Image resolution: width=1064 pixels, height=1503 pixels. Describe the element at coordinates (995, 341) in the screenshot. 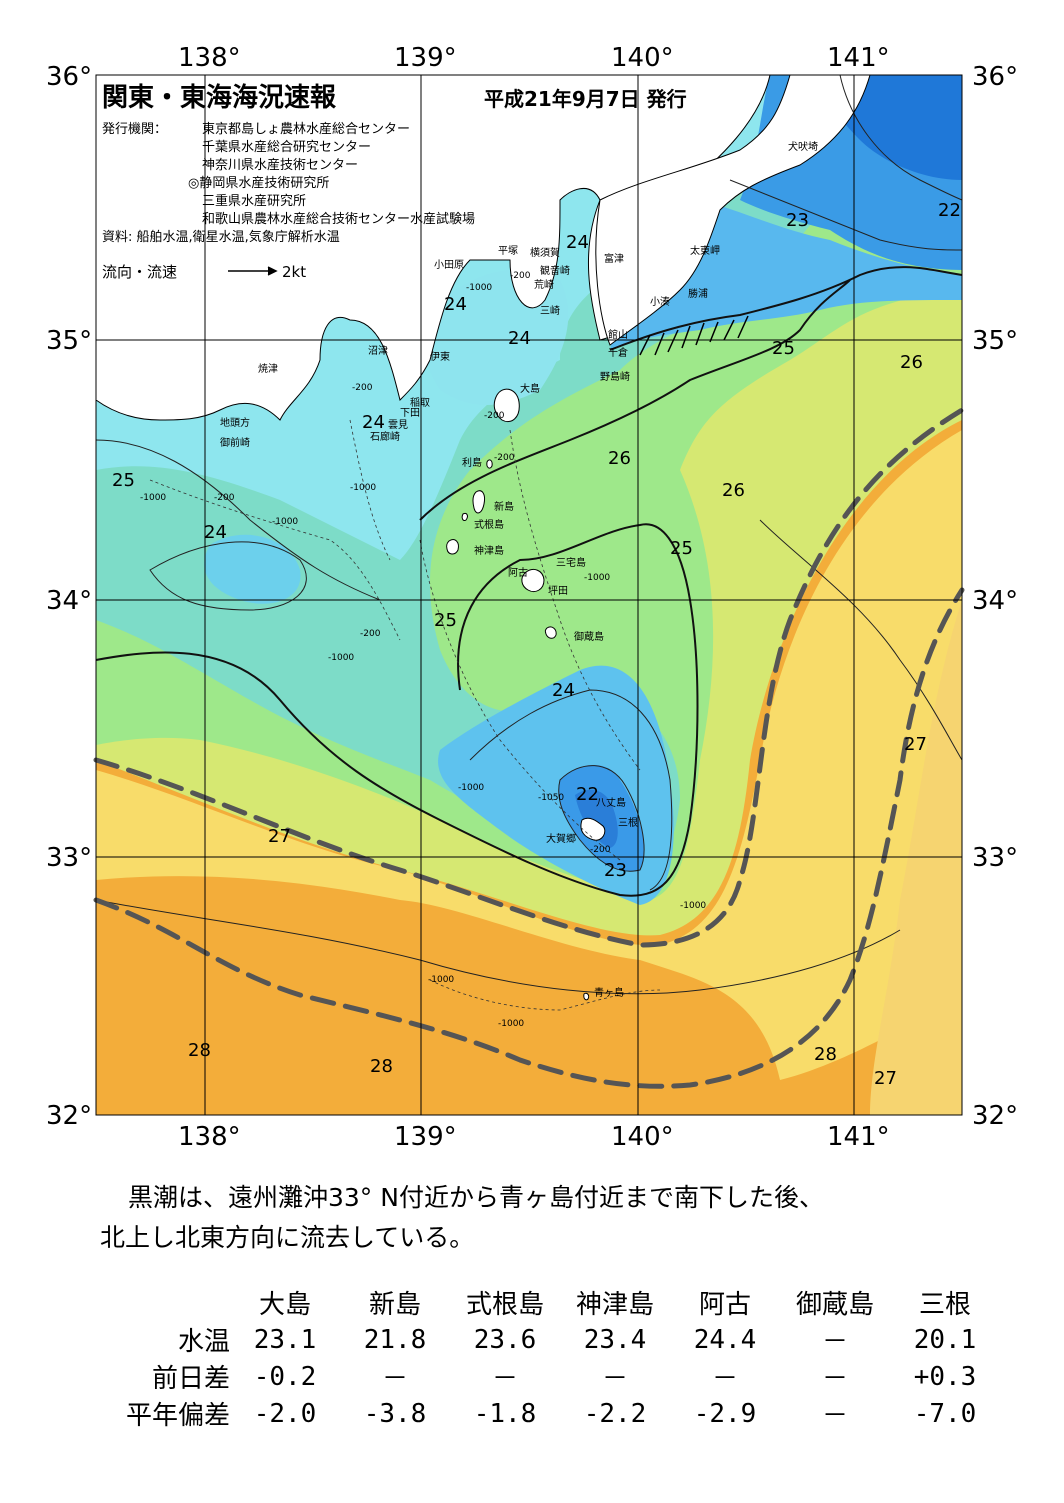

I see `lat-label-right-35: 35°` at that location.